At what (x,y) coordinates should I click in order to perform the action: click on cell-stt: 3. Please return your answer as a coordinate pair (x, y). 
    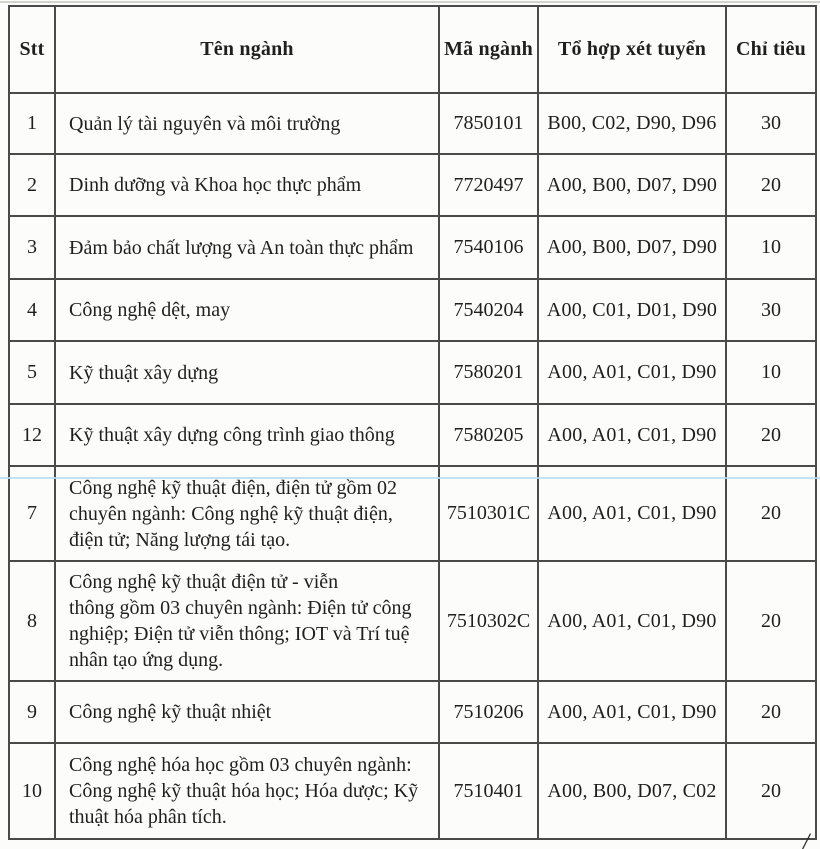
    Looking at the image, I should click on (32, 247).